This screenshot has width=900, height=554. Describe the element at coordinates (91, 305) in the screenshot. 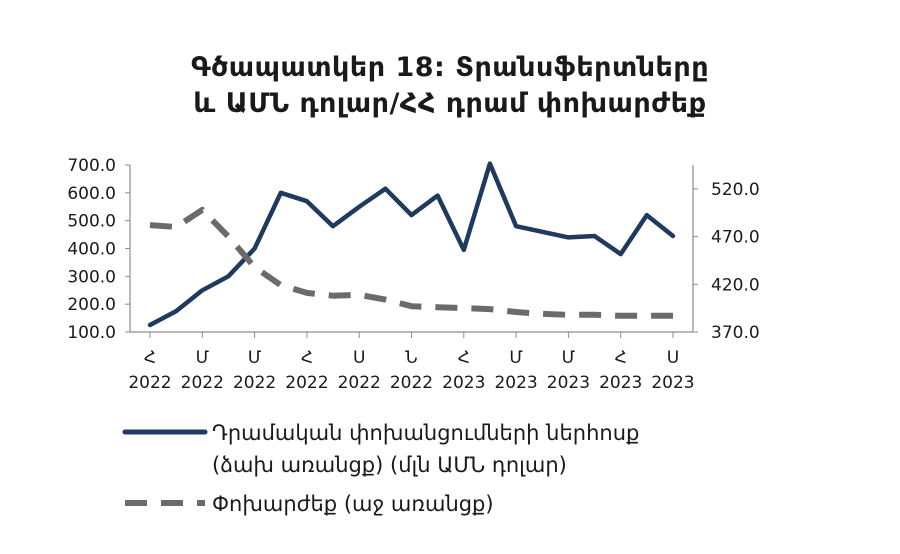

I see `left-tick-label: 200.0` at that location.